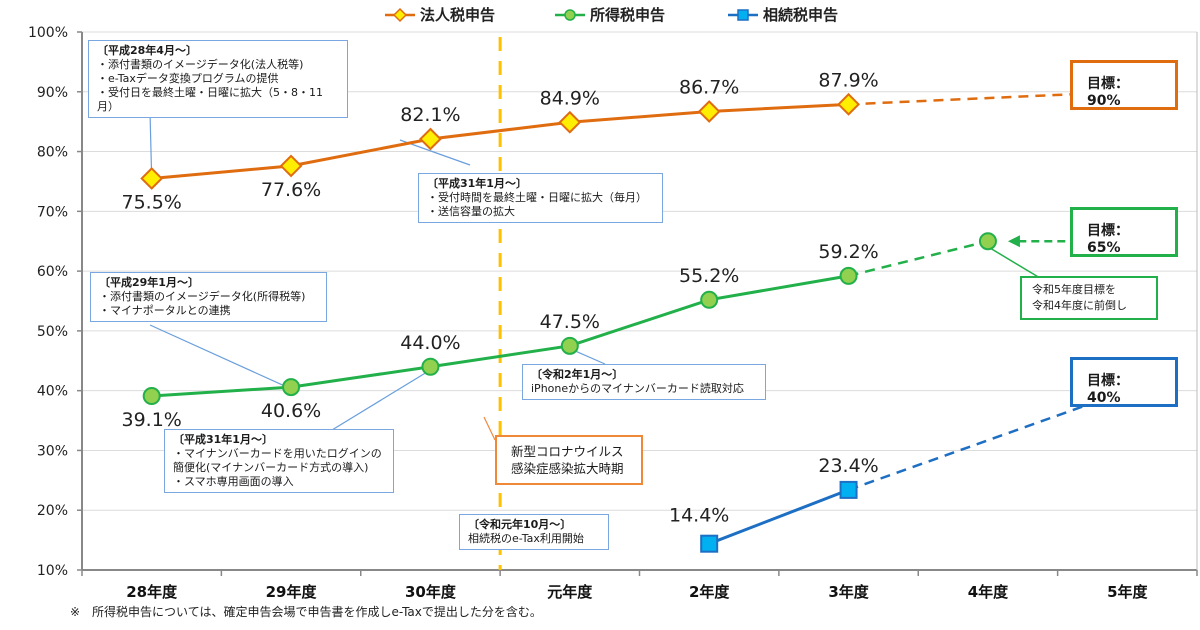 This screenshot has width=1200, height=630. Describe the element at coordinates (165, 310) in the screenshot. I see `note-line: ・マイナポータルとの連携` at that location.